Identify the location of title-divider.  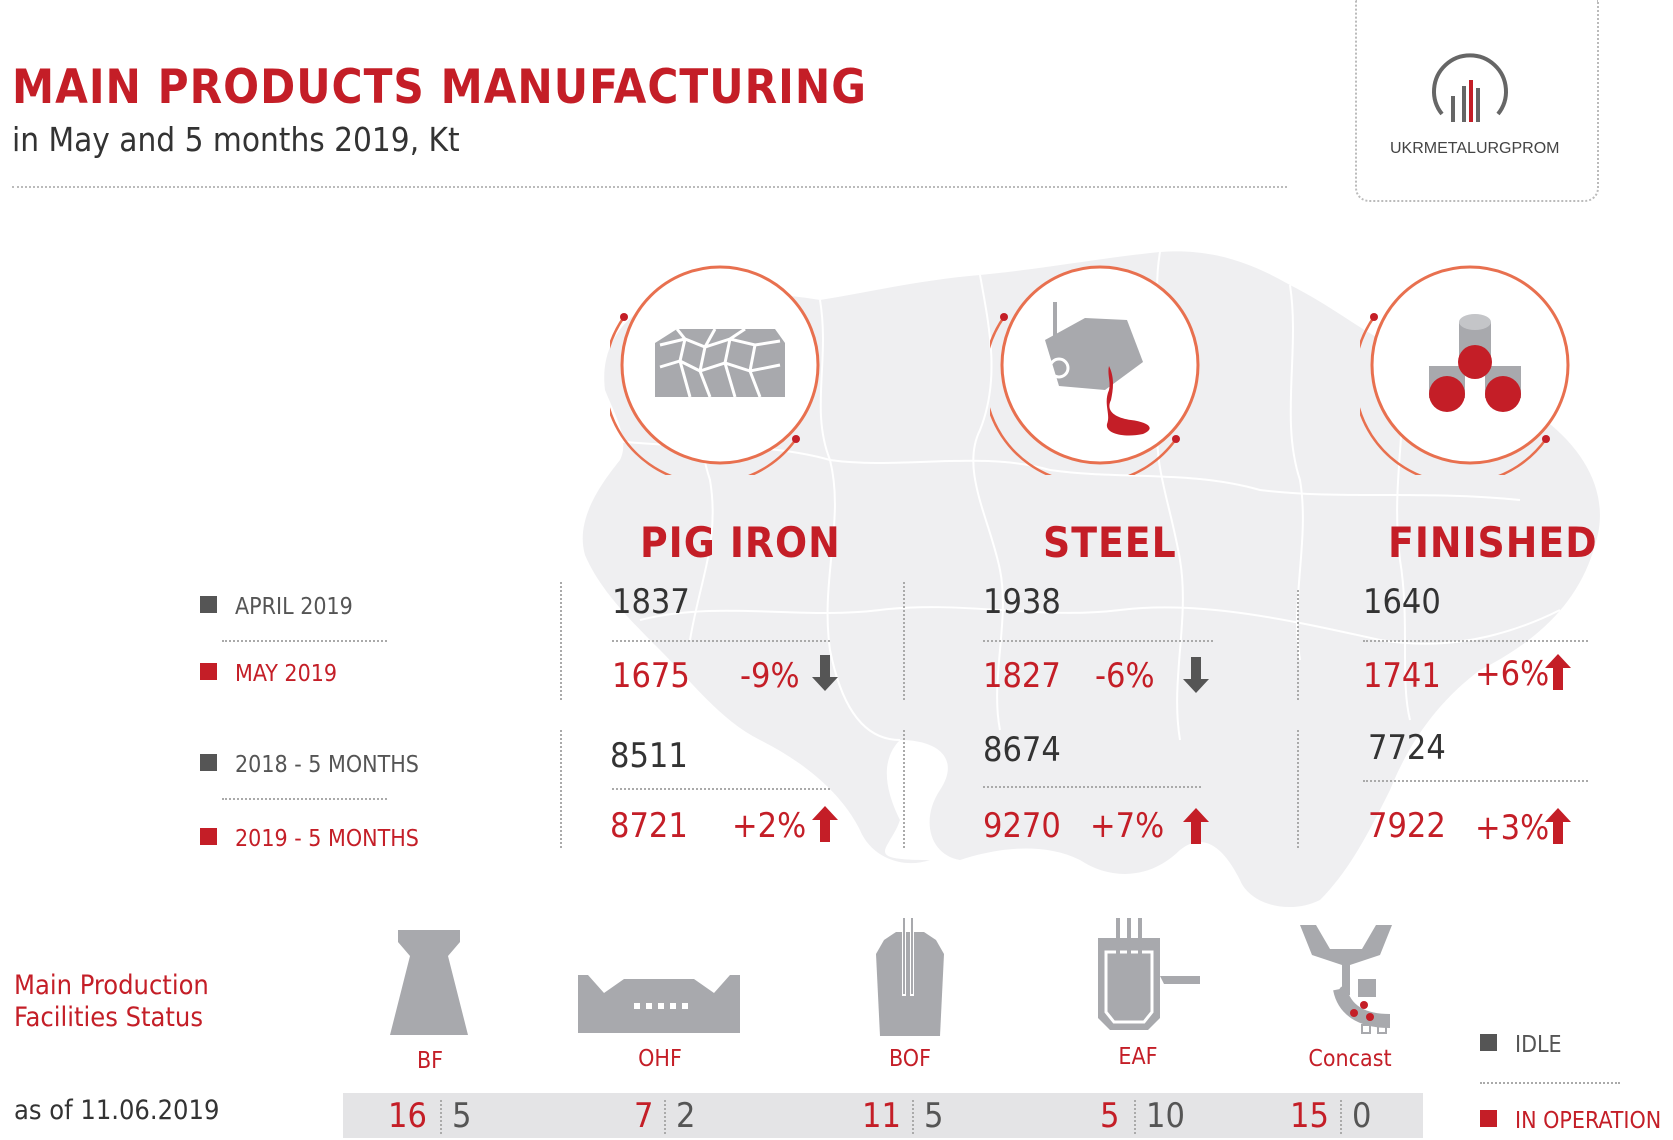
(649, 187).